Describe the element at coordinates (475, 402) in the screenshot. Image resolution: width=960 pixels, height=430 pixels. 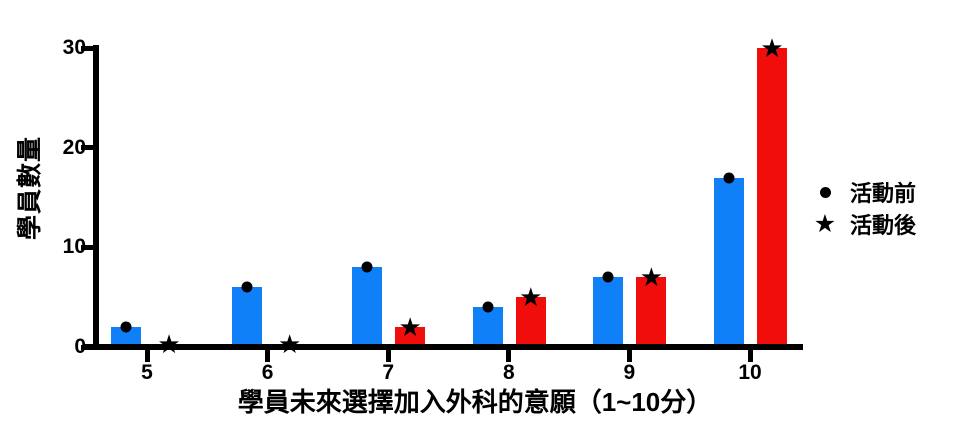
I see `x-axis-title: 學員未來選擇加入外科的意願（1~10分）` at that location.